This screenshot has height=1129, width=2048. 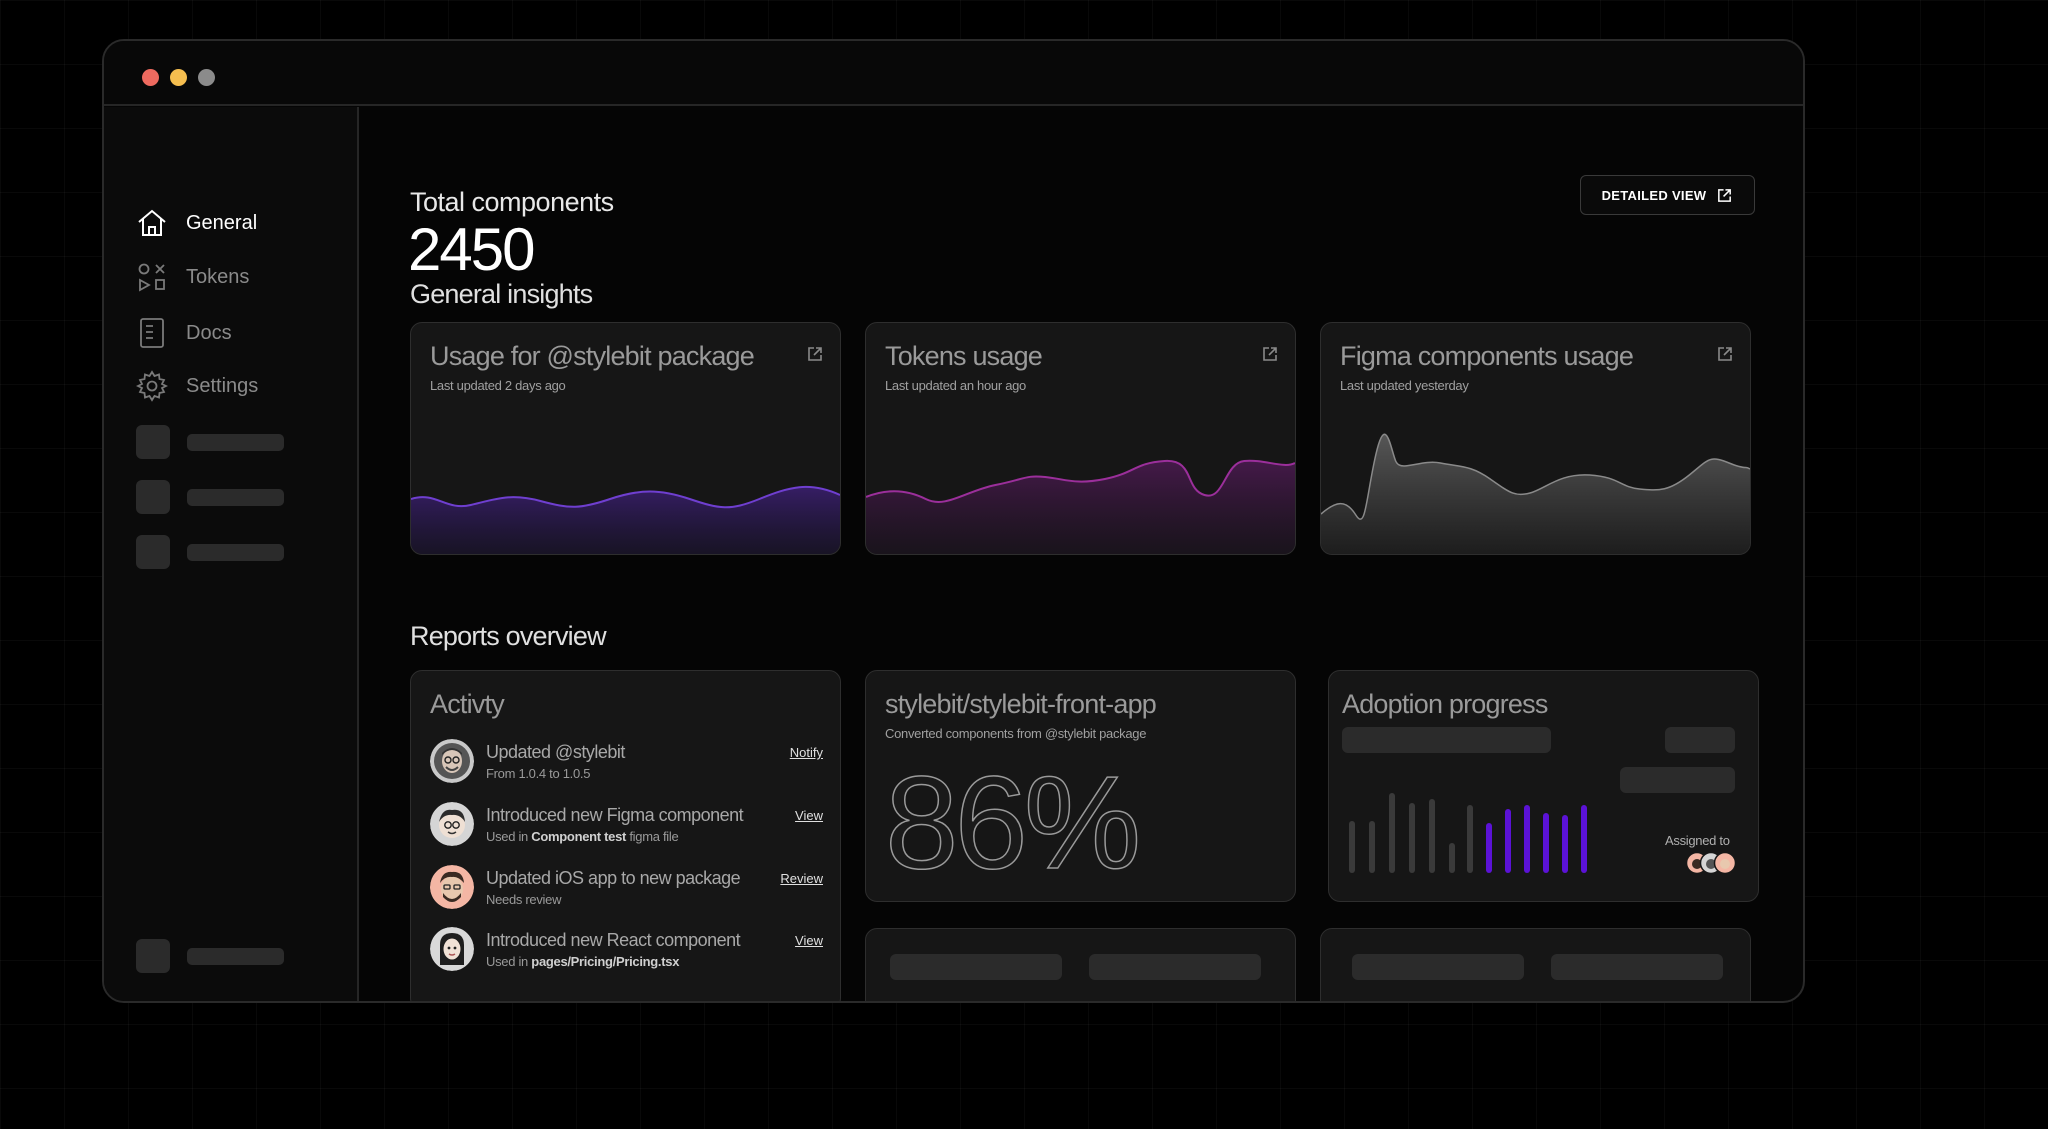 I want to click on card-title: Activty, so click(x=467, y=704).